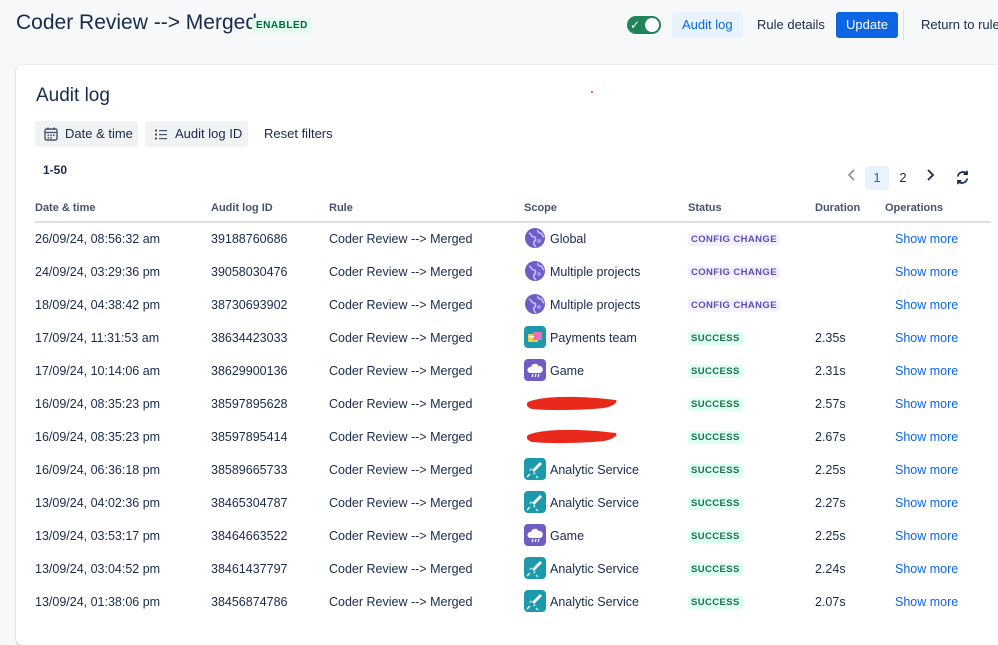 This screenshot has height=645, width=998. Describe the element at coordinates (830, 470) in the screenshot. I see `duration-cell: 2.25s` at that location.